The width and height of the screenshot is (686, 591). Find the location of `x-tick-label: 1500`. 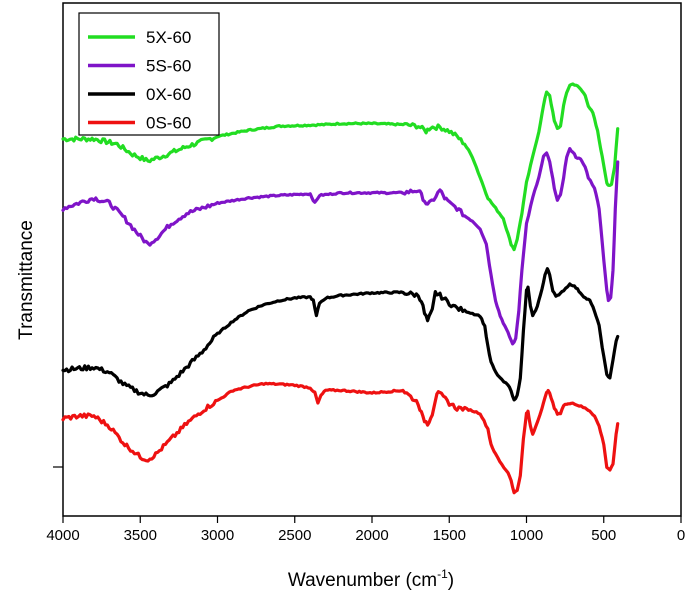

x-tick-label: 1500 is located at coordinates (449, 535).